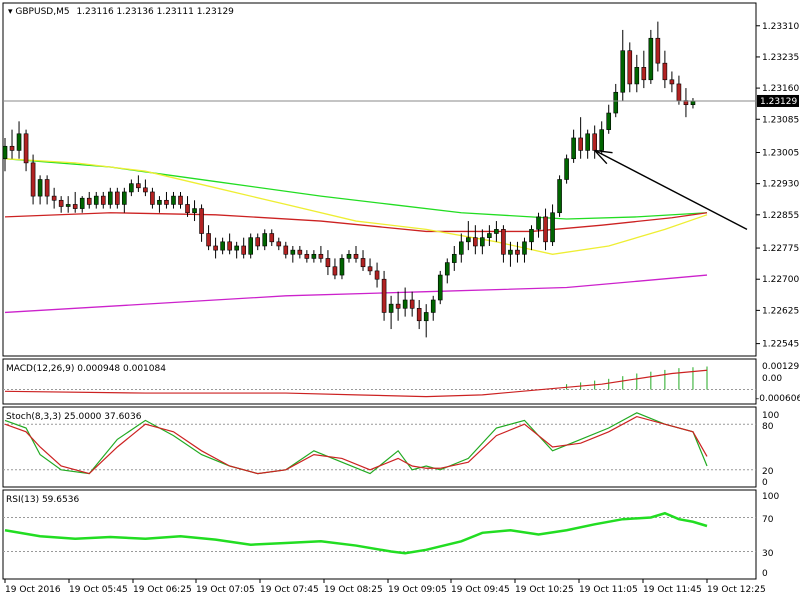 This screenshot has width=800, height=600. I want to click on time-tick-label: 19 Oct 11:05, so click(608, 590).